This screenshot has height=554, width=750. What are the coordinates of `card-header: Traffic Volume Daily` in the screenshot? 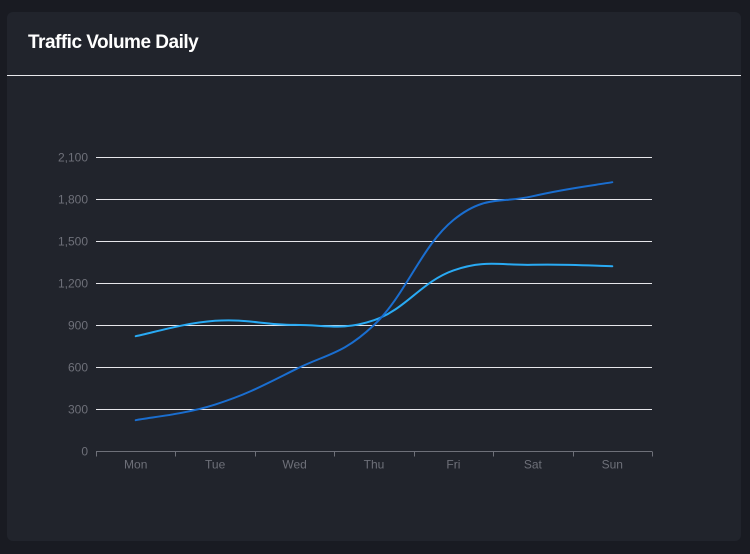 It's located at (374, 44).